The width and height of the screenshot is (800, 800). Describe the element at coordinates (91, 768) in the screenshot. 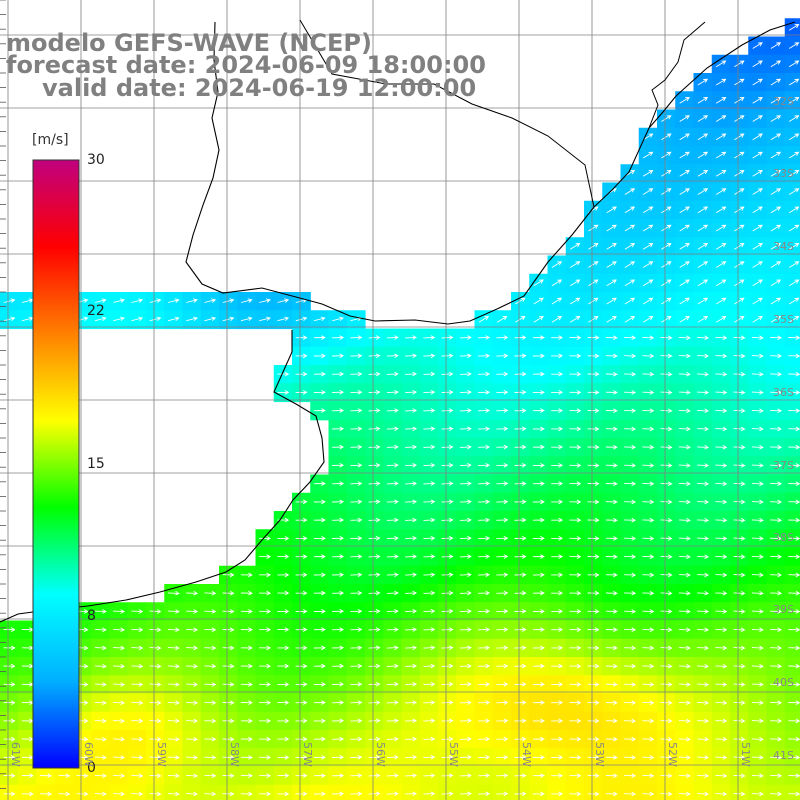

I see `colorbar-tick: 0` at that location.